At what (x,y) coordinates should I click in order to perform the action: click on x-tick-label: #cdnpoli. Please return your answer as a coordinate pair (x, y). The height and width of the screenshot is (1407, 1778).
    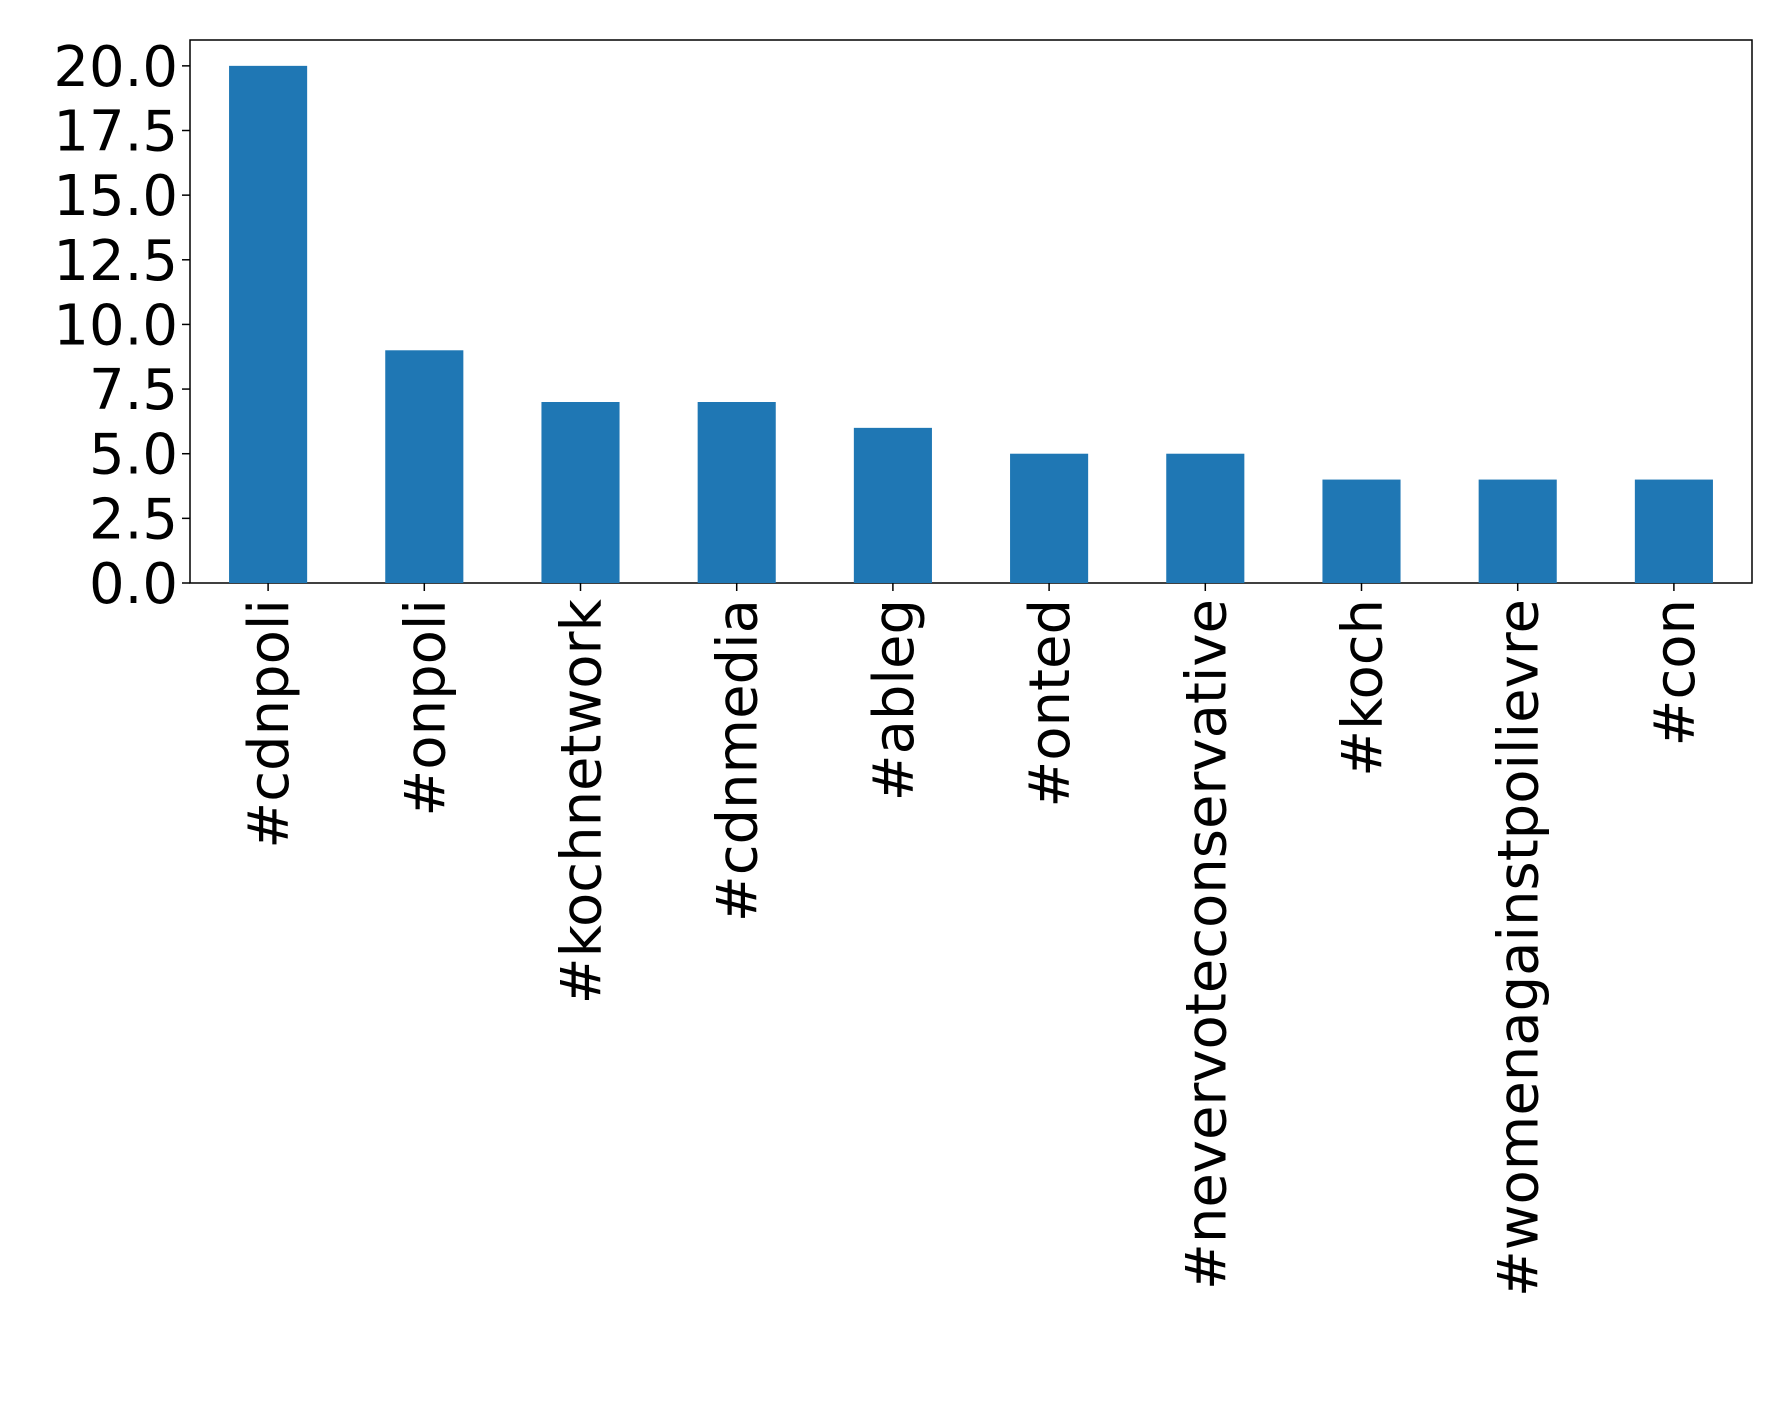
    Looking at the image, I should click on (269, 724).